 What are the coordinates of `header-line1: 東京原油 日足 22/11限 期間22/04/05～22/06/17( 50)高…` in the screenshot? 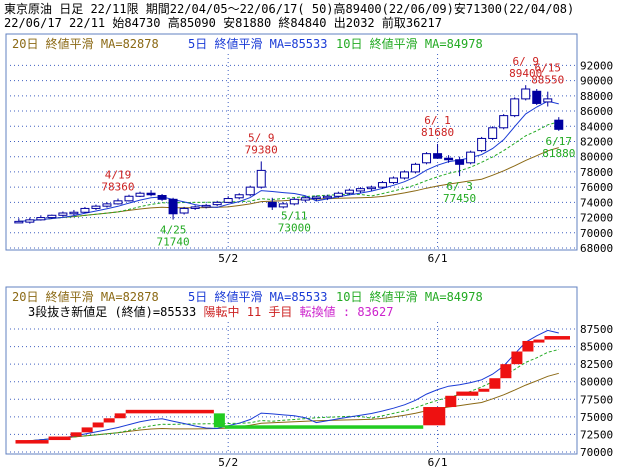 It's located at (289, 8).